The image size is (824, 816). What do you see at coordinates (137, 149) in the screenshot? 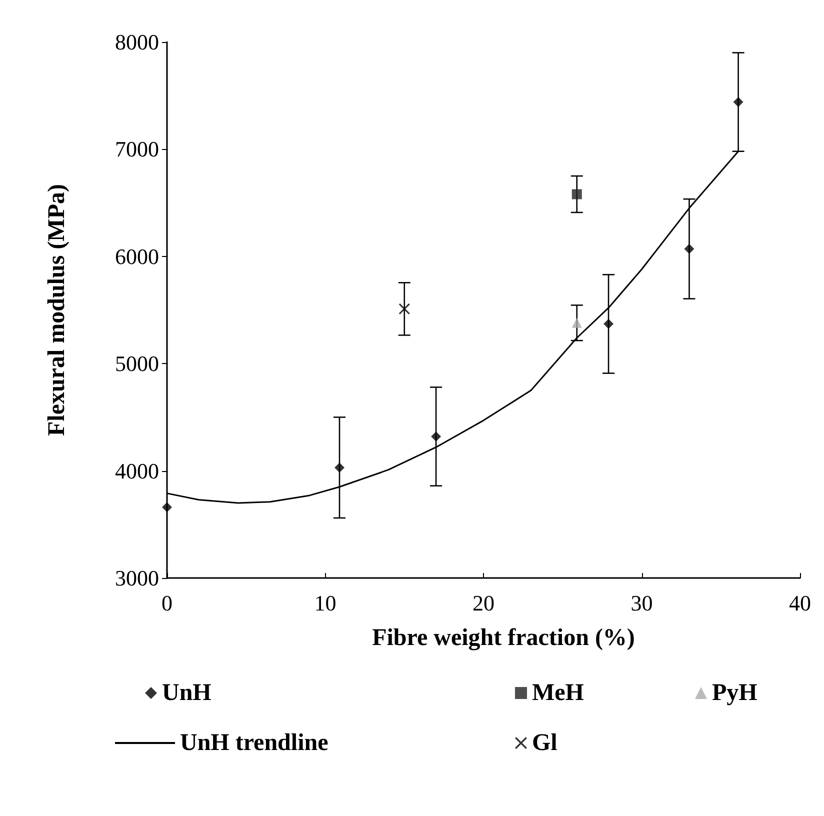
I see `y-tick-label: 7000` at bounding box center [137, 149].